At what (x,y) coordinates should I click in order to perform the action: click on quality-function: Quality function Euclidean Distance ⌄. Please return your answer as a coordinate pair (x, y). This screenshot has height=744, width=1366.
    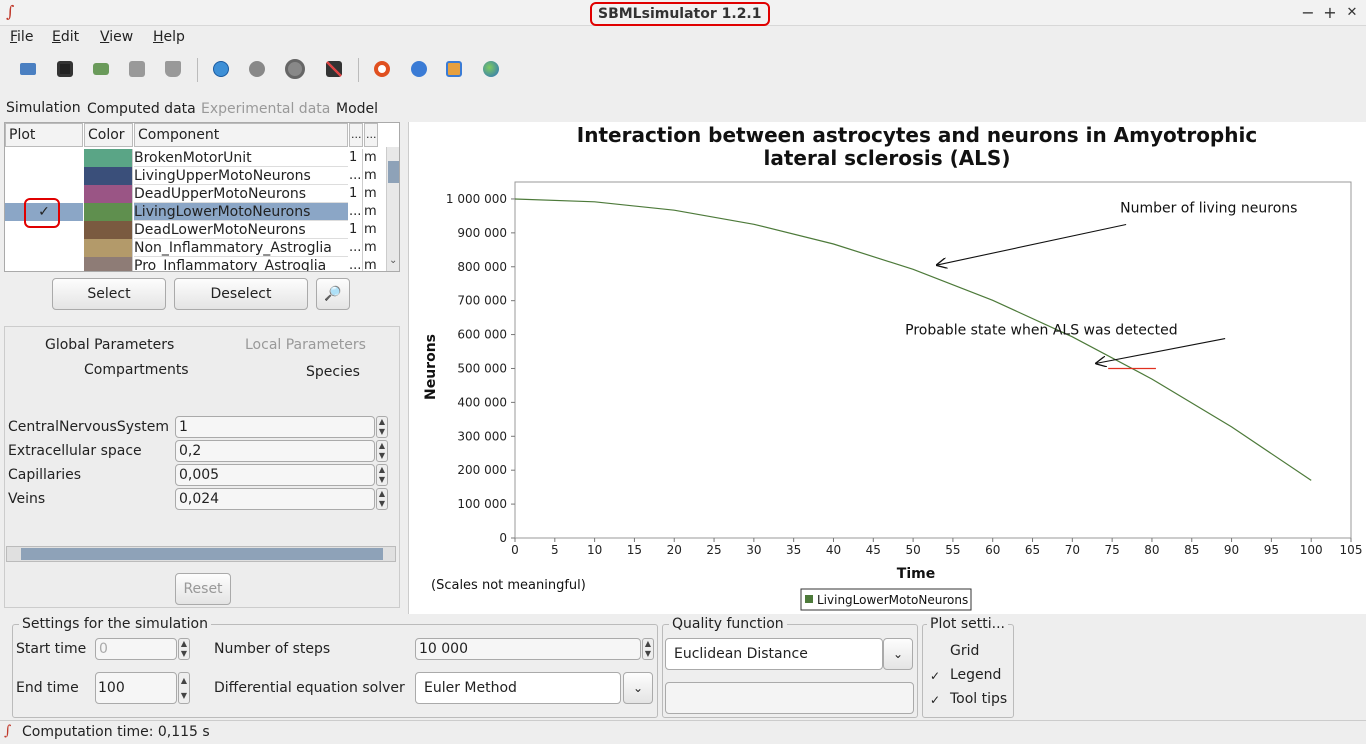
    Looking at the image, I should click on (790, 666).